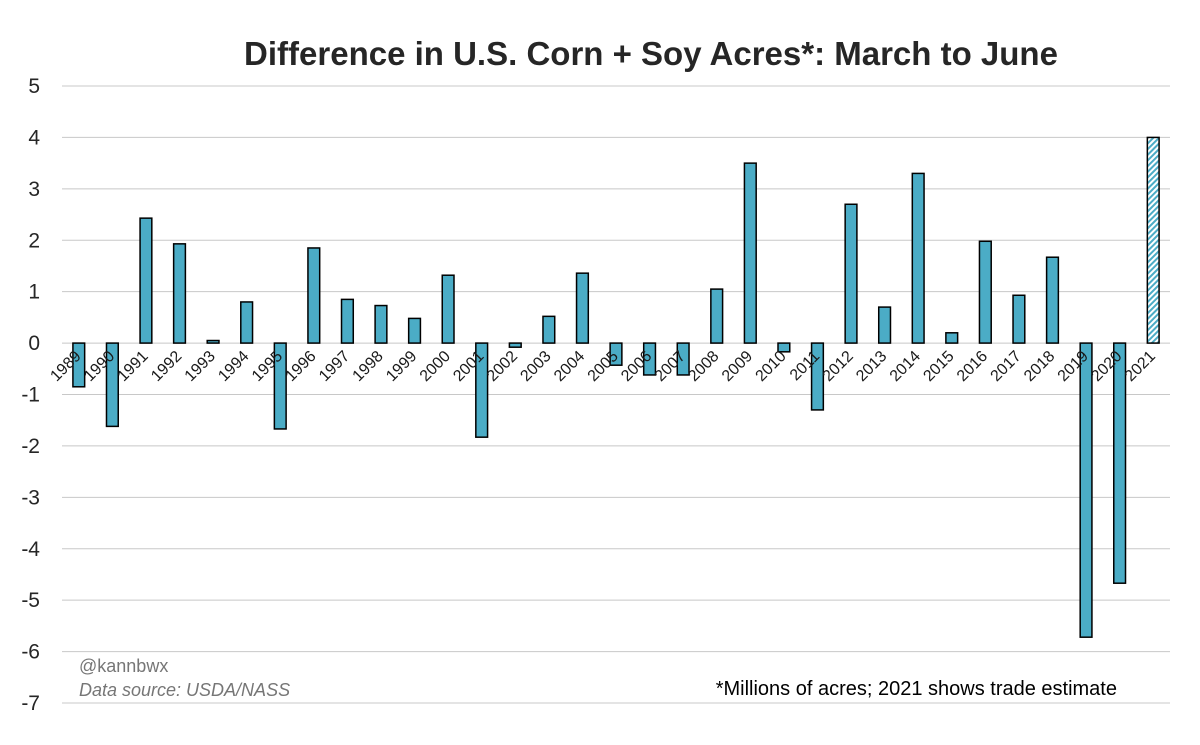 The height and width of the screenshot is (745, 1200). I want to click on x-tick-label: 1997, so click(334, 366).